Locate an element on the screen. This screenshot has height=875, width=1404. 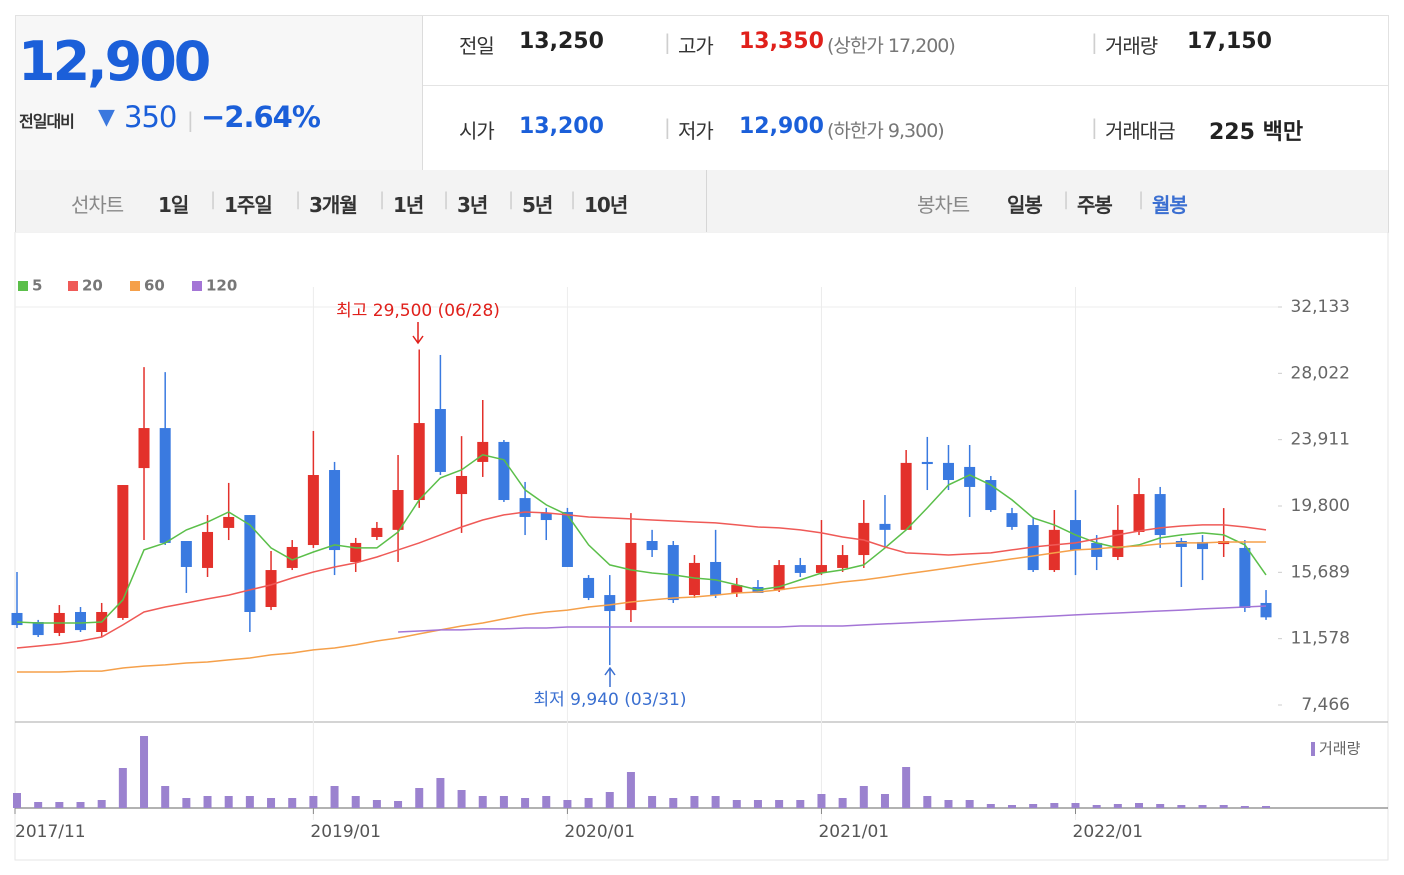
chart-type-tab: 봉차트 is located at coordinates (943, 205).